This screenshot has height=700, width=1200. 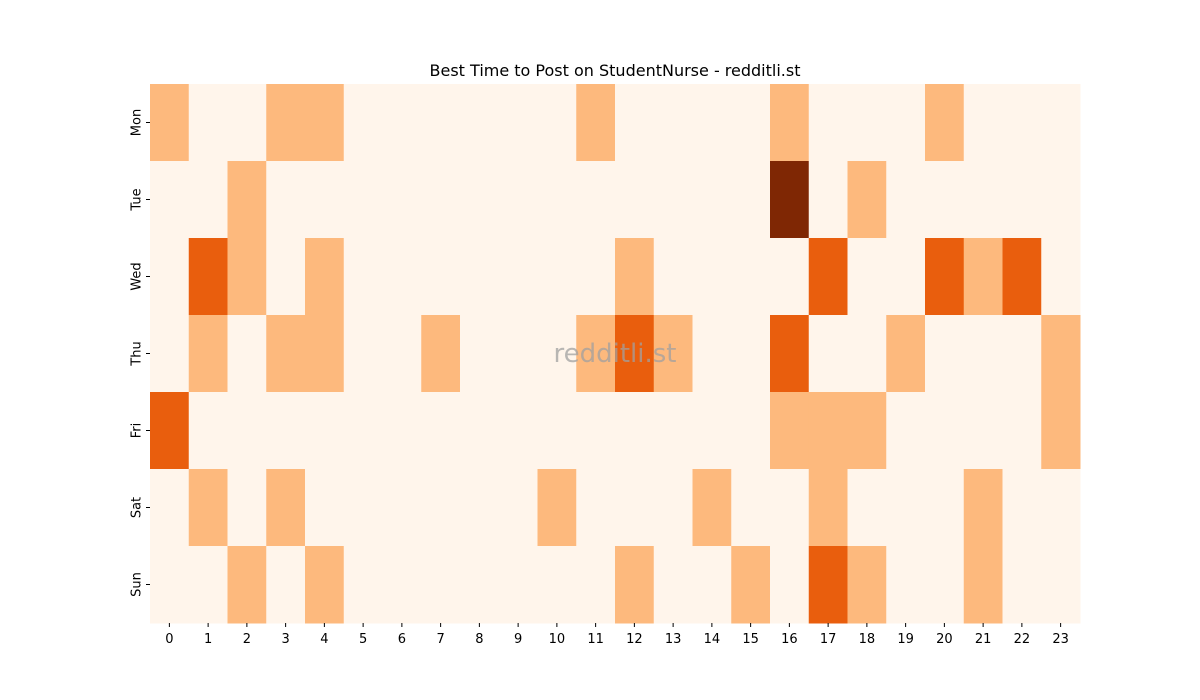 I want to click on x-tick-label: 6, so click(x=402, y=639).